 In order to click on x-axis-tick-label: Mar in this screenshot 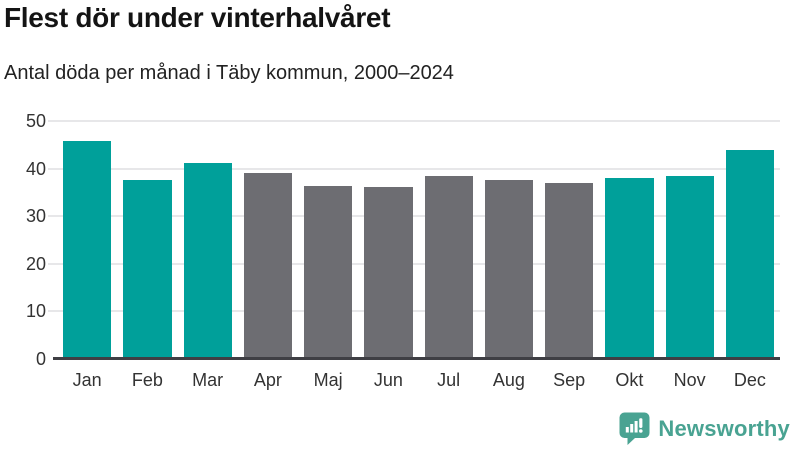, I will do `click(208, 380)`.